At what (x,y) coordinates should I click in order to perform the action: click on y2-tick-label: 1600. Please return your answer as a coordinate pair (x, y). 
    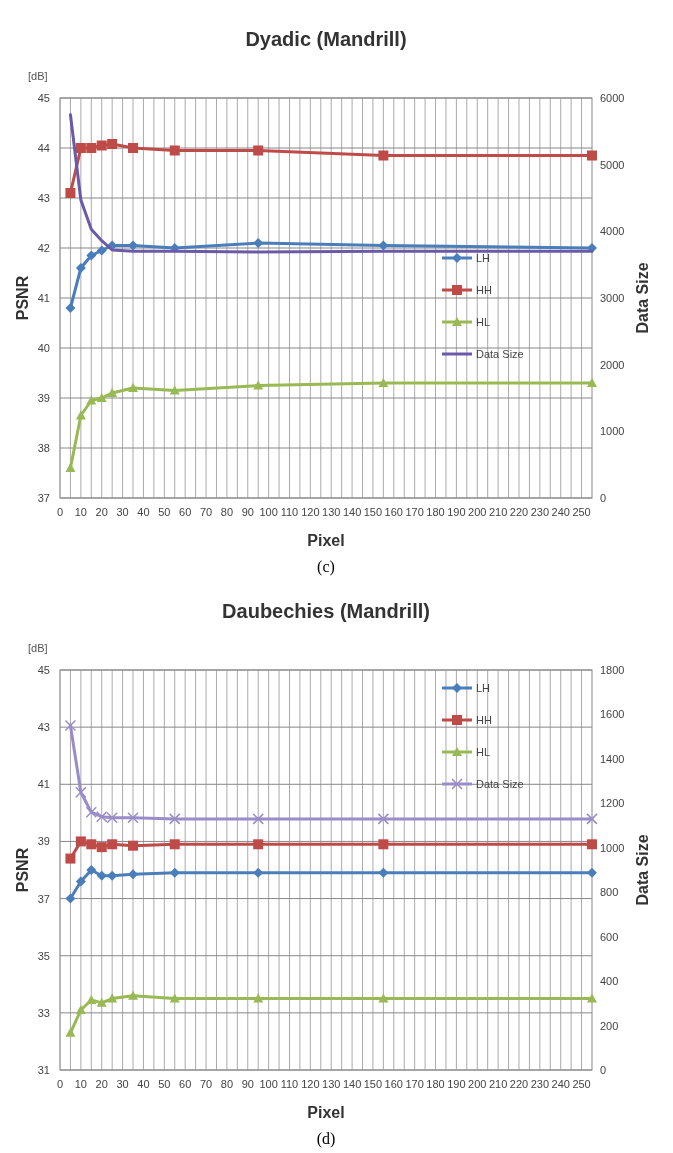
    Looking at the image, I should click on (612, 714).